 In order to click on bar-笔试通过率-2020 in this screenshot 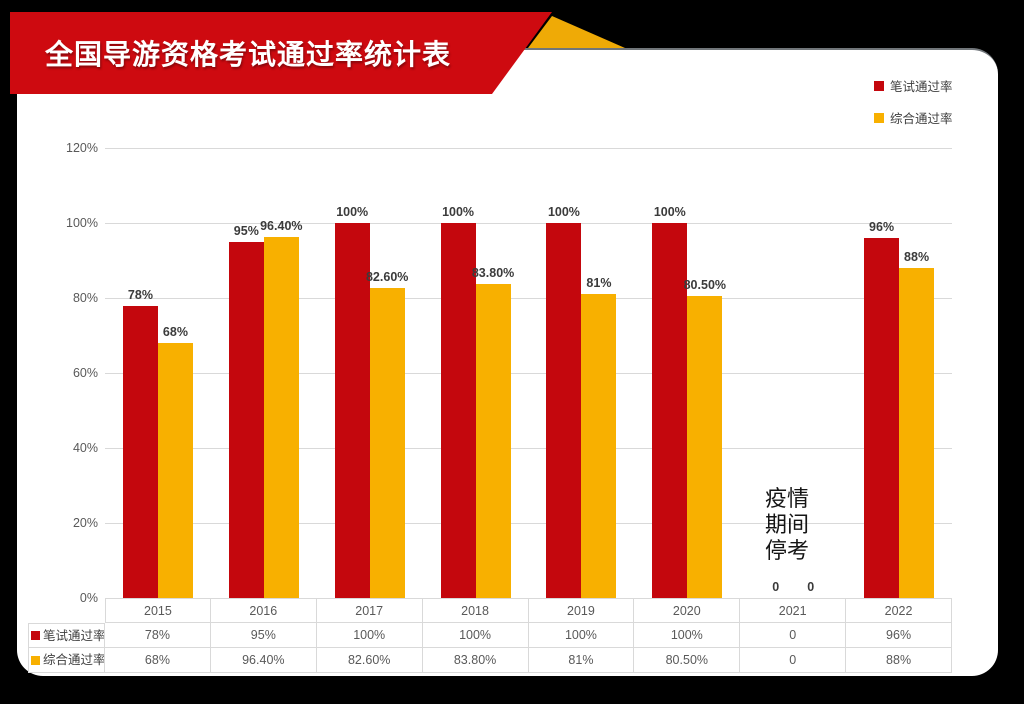, I will do `click(670, 410)`.